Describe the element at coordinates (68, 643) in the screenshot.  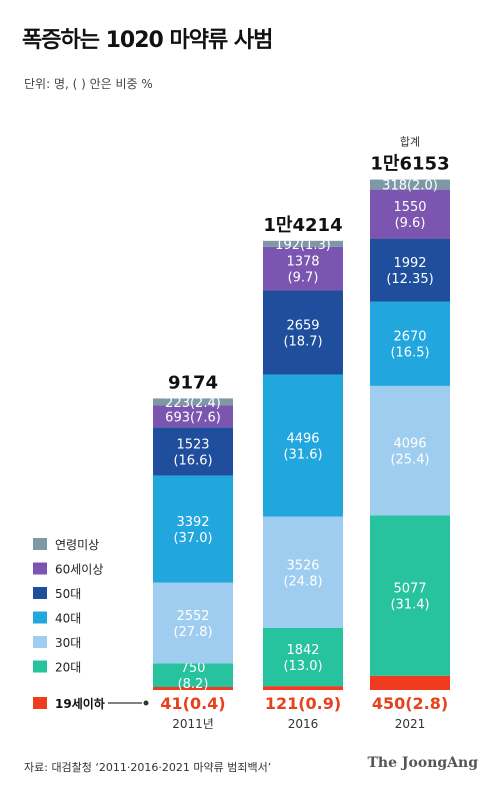
I see `legend-label-30대: 30대` at that location.